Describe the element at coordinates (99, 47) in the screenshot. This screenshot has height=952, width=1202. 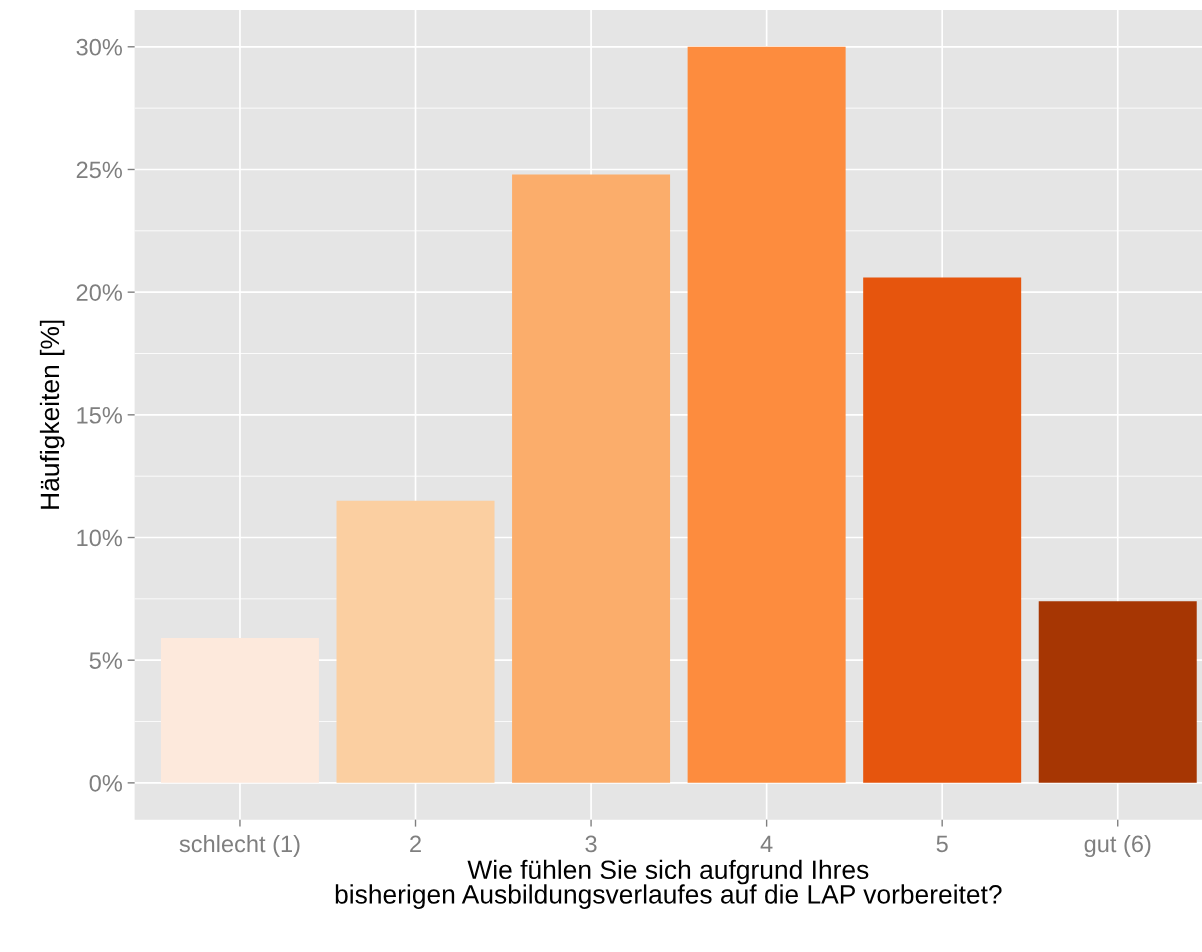
I see `y-tick-label: 30%` at that location.